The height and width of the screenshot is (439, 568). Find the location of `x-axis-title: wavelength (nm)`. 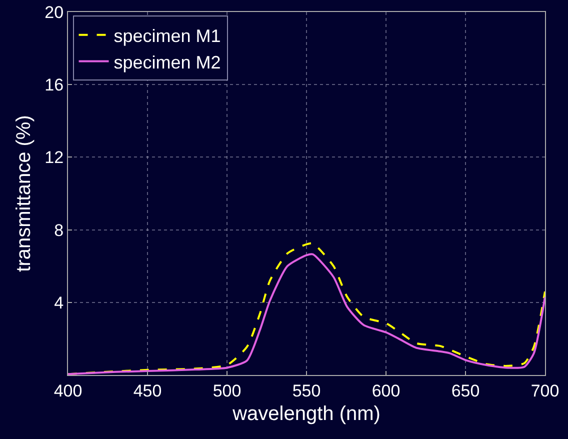

x-axis-title: wavelength (nm) is located at coordinates (306, 413).